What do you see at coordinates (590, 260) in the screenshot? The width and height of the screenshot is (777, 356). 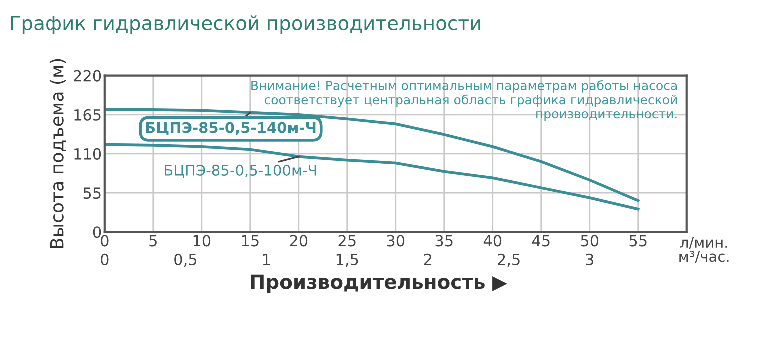 I see `x2-tick-label: 3` at bounding box center [590, 260].